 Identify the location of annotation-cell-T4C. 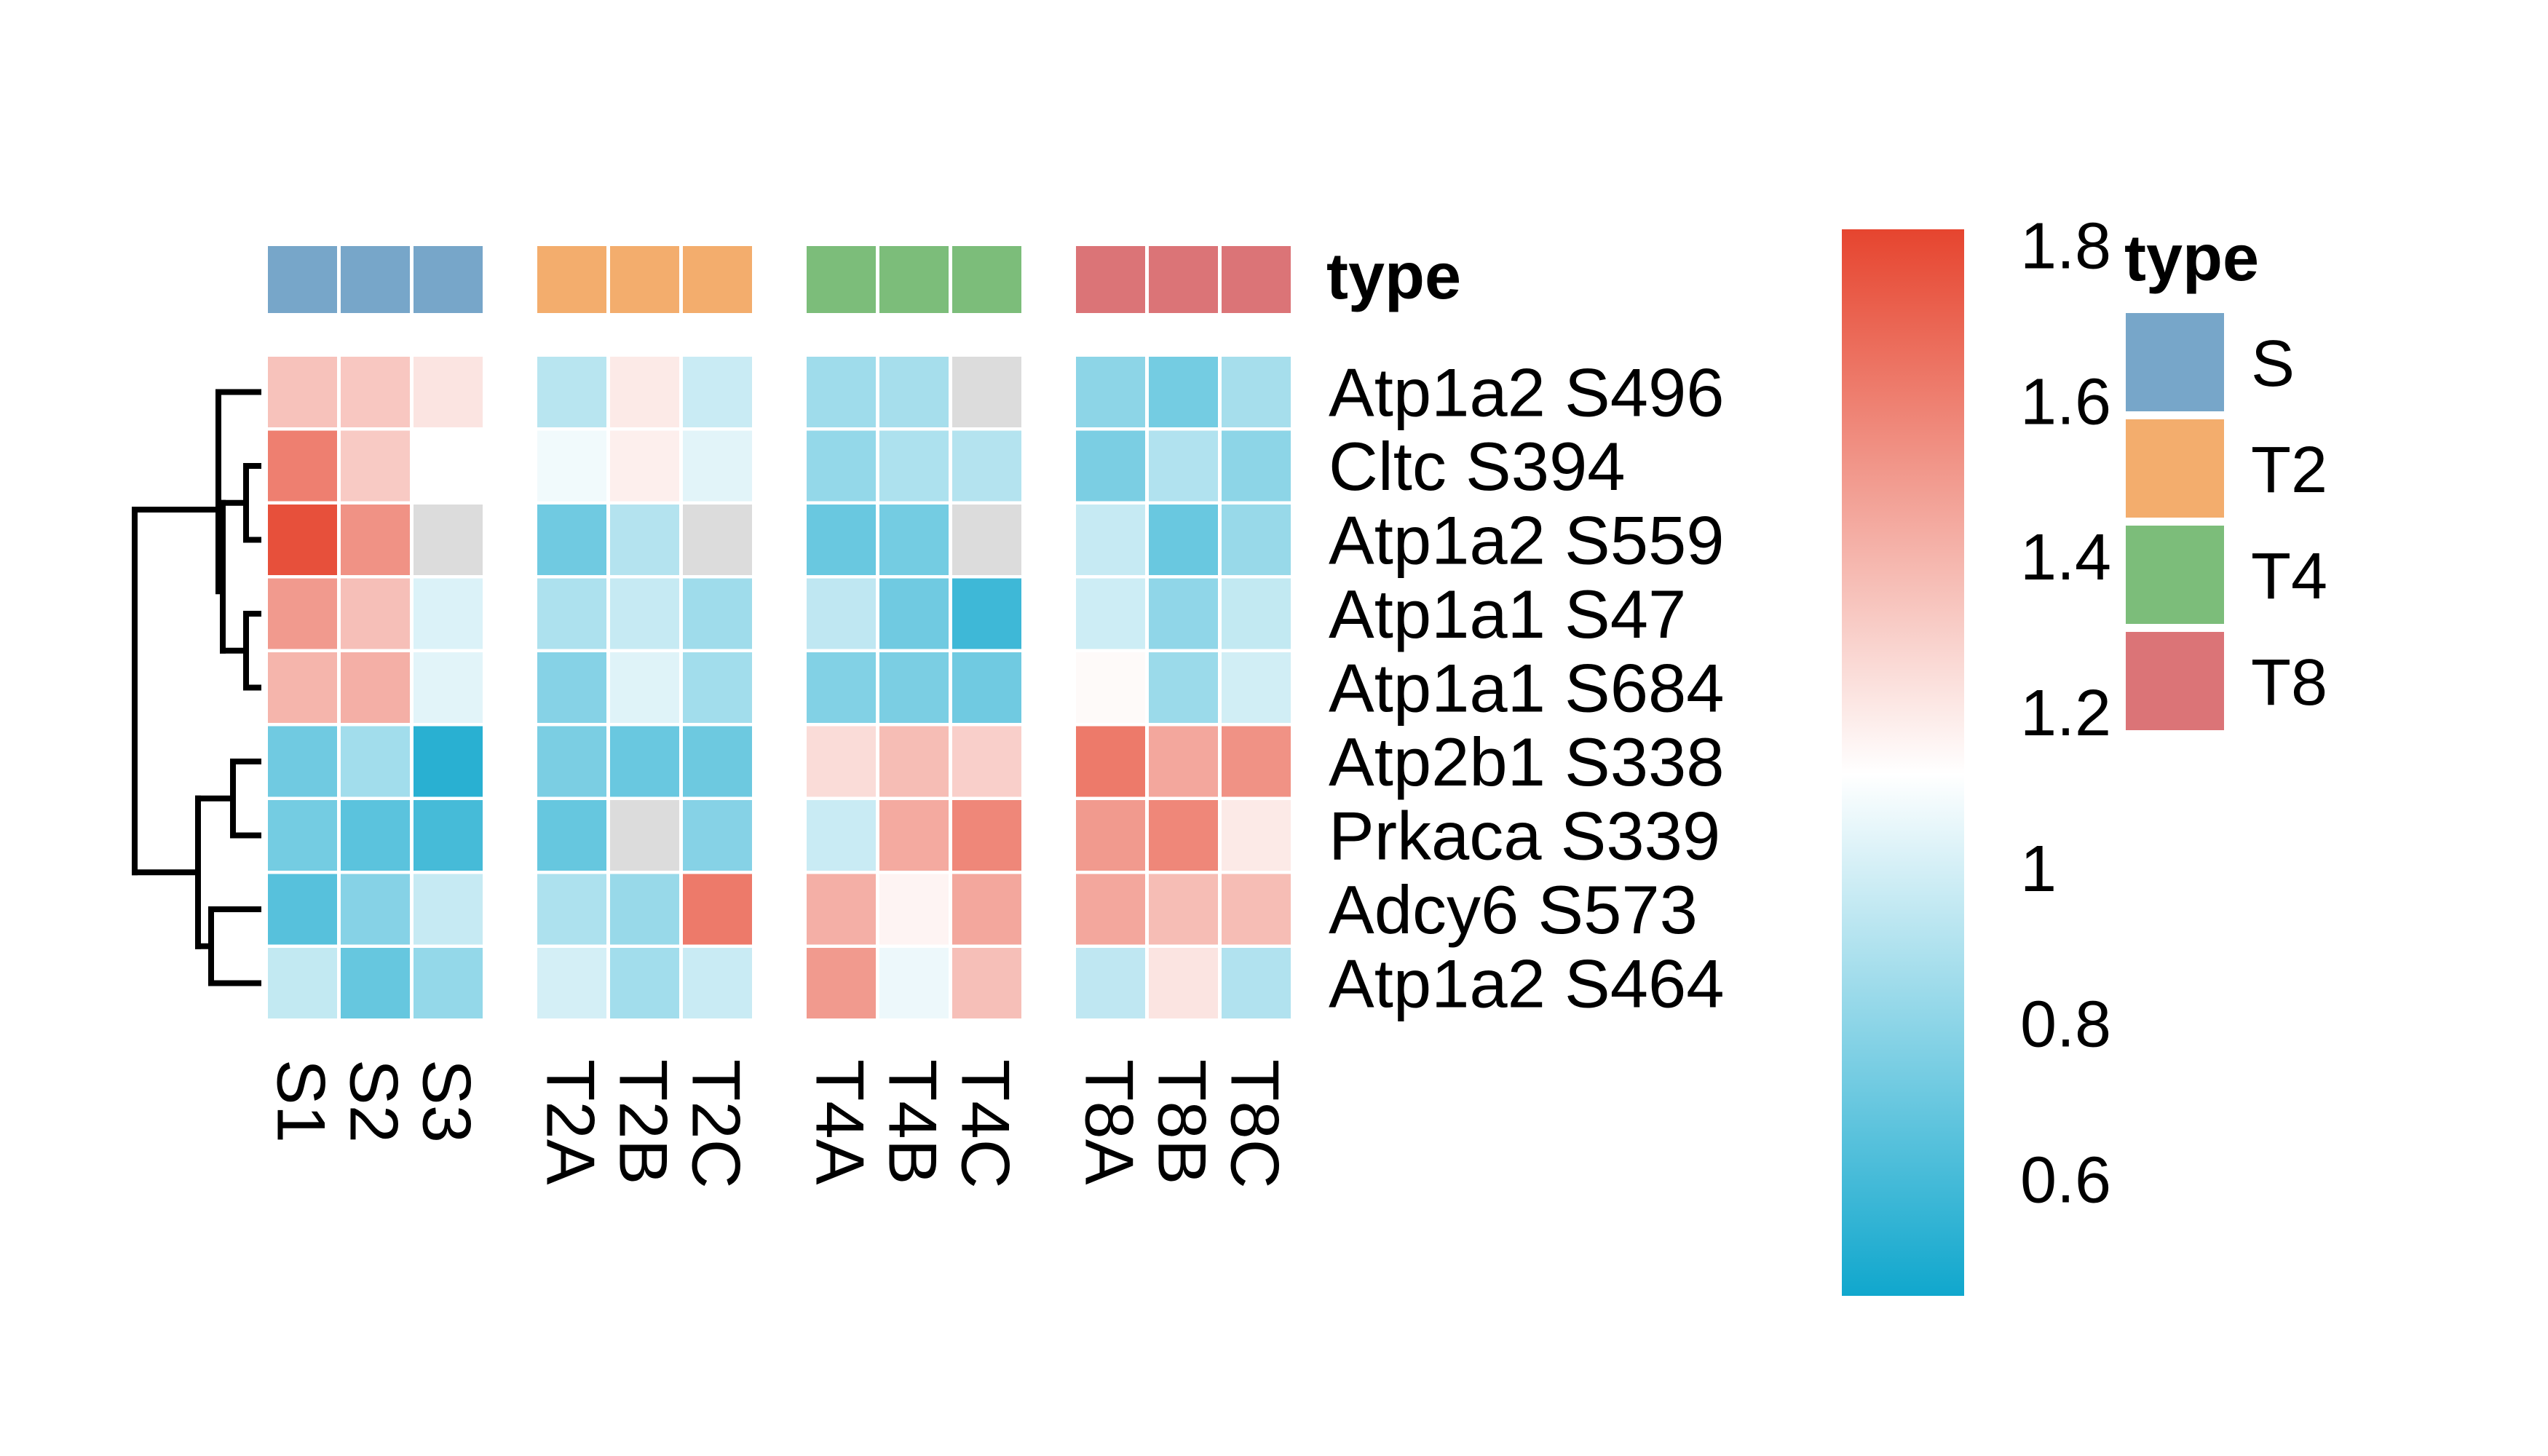
(986, 279).